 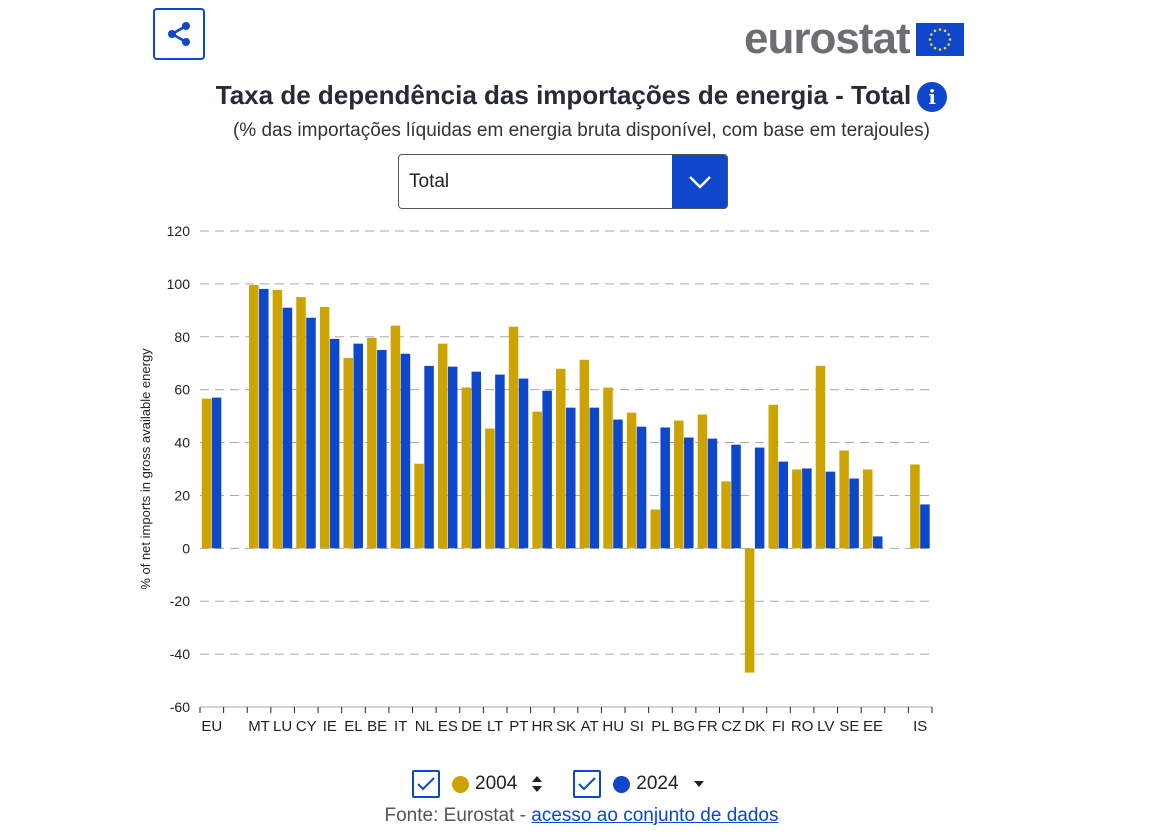 What do you see at coordinates (495, 726) in the screenshot?
I see `x-tick-label: LT` at bounding box center [495, 726].